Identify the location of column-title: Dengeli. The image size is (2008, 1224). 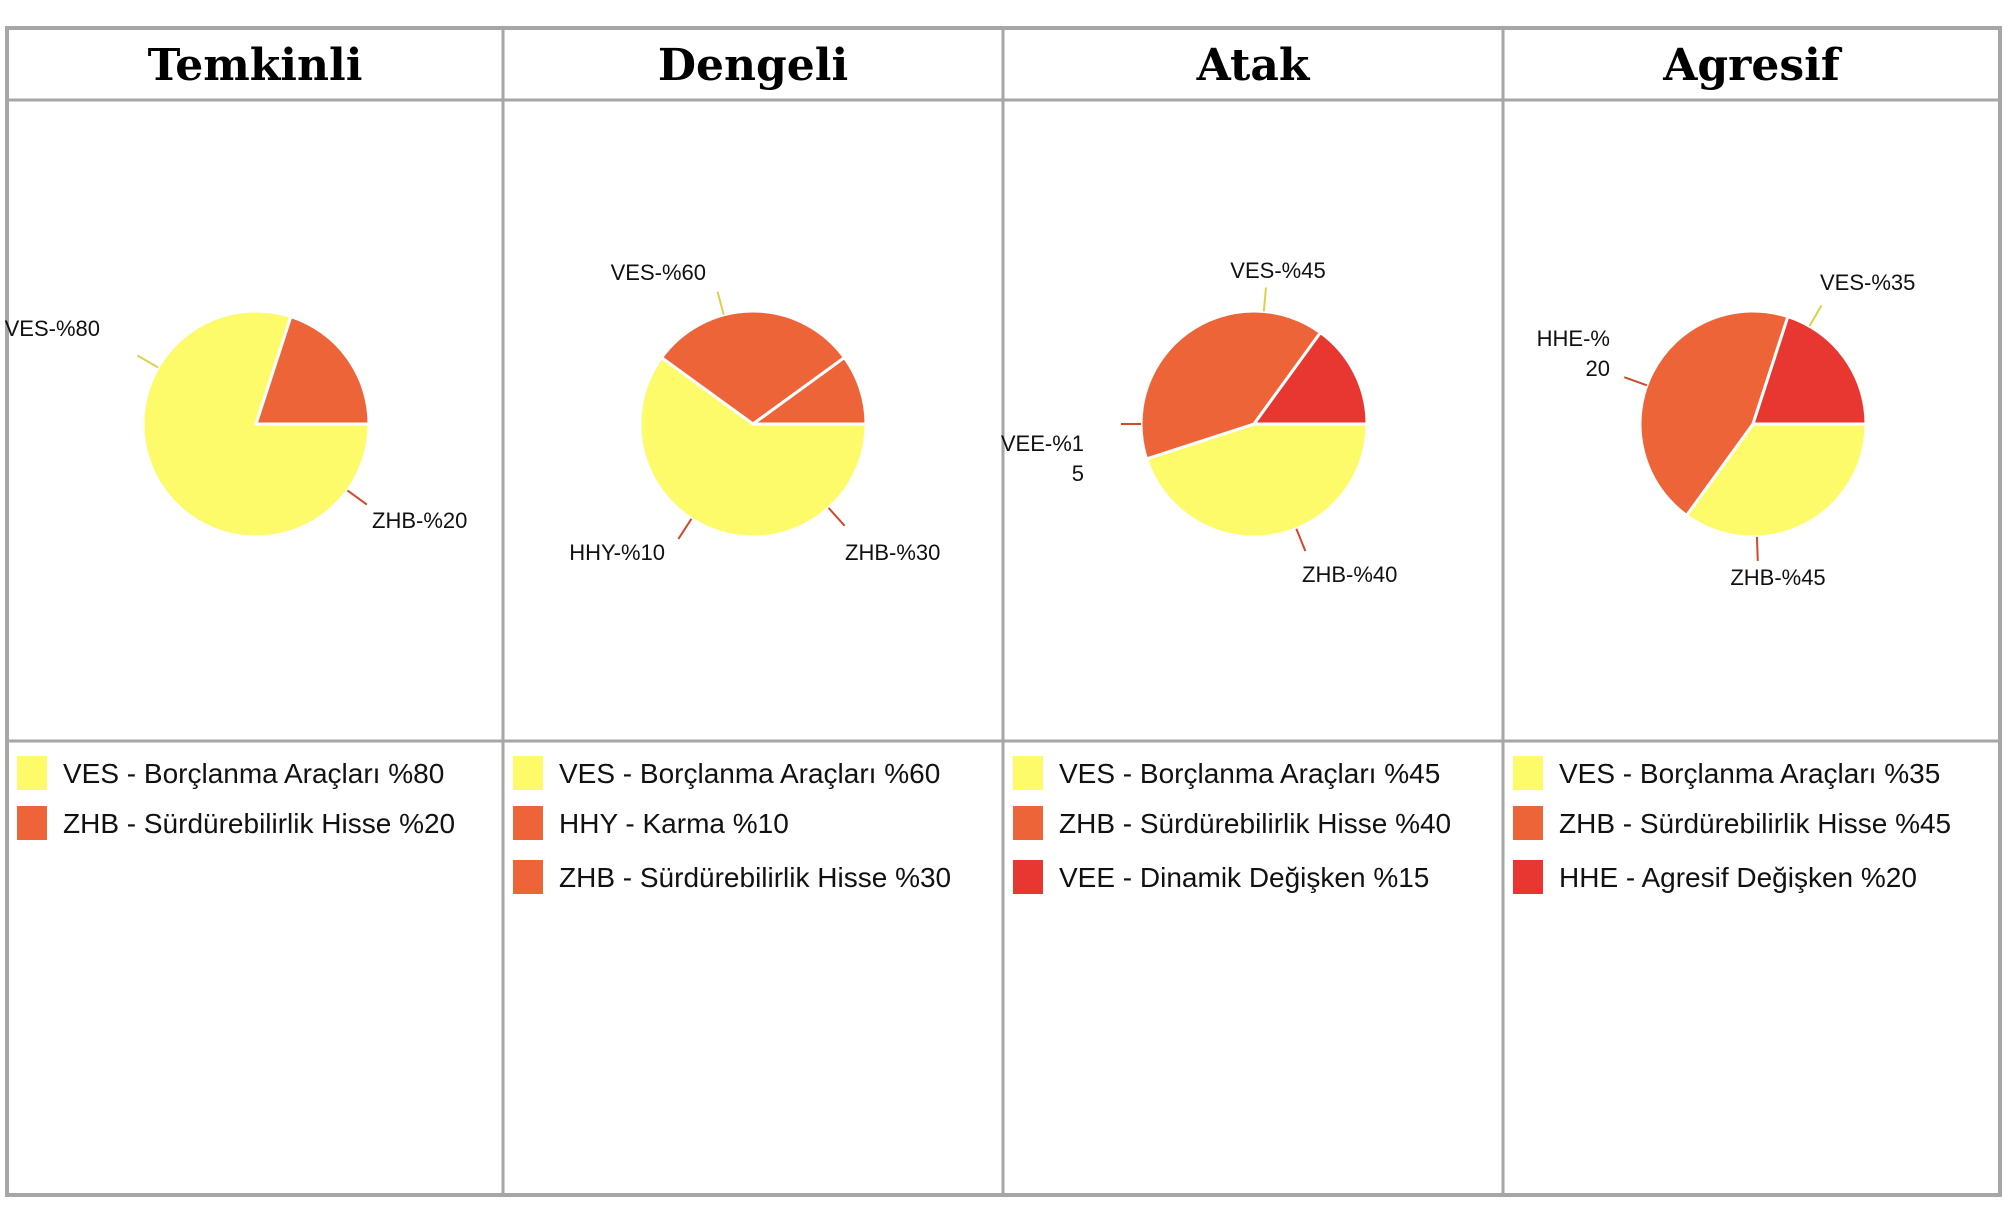
(753, 65).